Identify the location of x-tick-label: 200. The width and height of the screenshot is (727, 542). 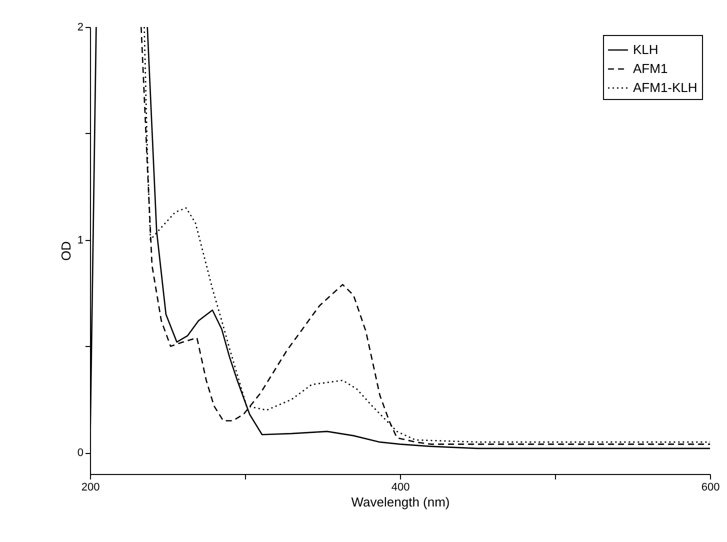
(90, 488).